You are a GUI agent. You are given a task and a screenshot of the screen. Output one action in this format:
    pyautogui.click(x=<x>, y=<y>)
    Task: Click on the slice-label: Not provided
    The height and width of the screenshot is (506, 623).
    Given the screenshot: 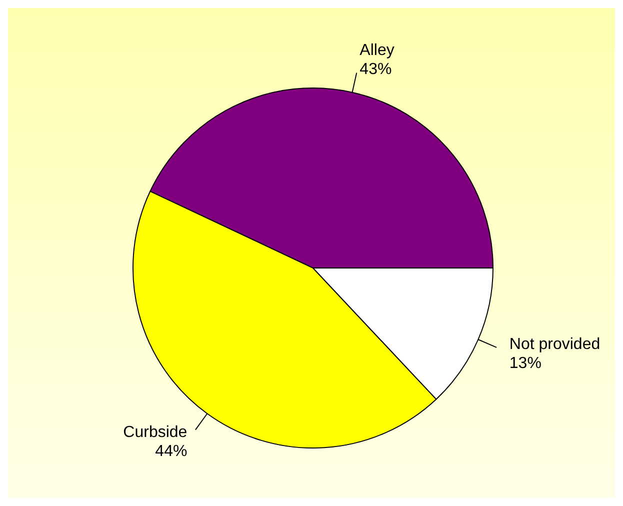 What is the action you would take?
    pyautogui.click(x=554, y=344)
    